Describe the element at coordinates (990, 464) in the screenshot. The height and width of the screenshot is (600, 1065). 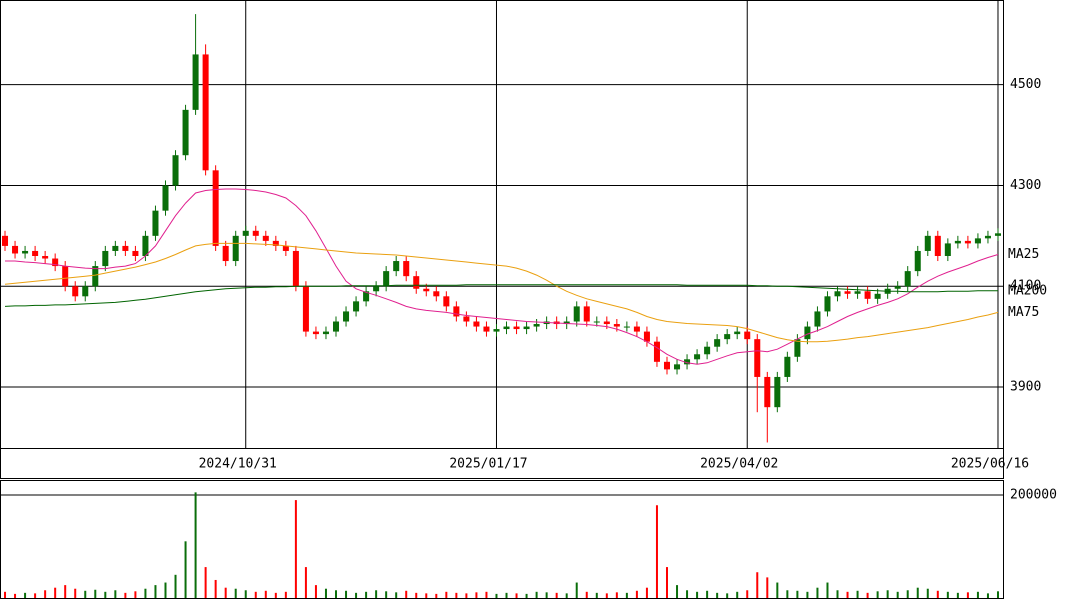
I see `x-tick-label: 2025/06/16` at that location.